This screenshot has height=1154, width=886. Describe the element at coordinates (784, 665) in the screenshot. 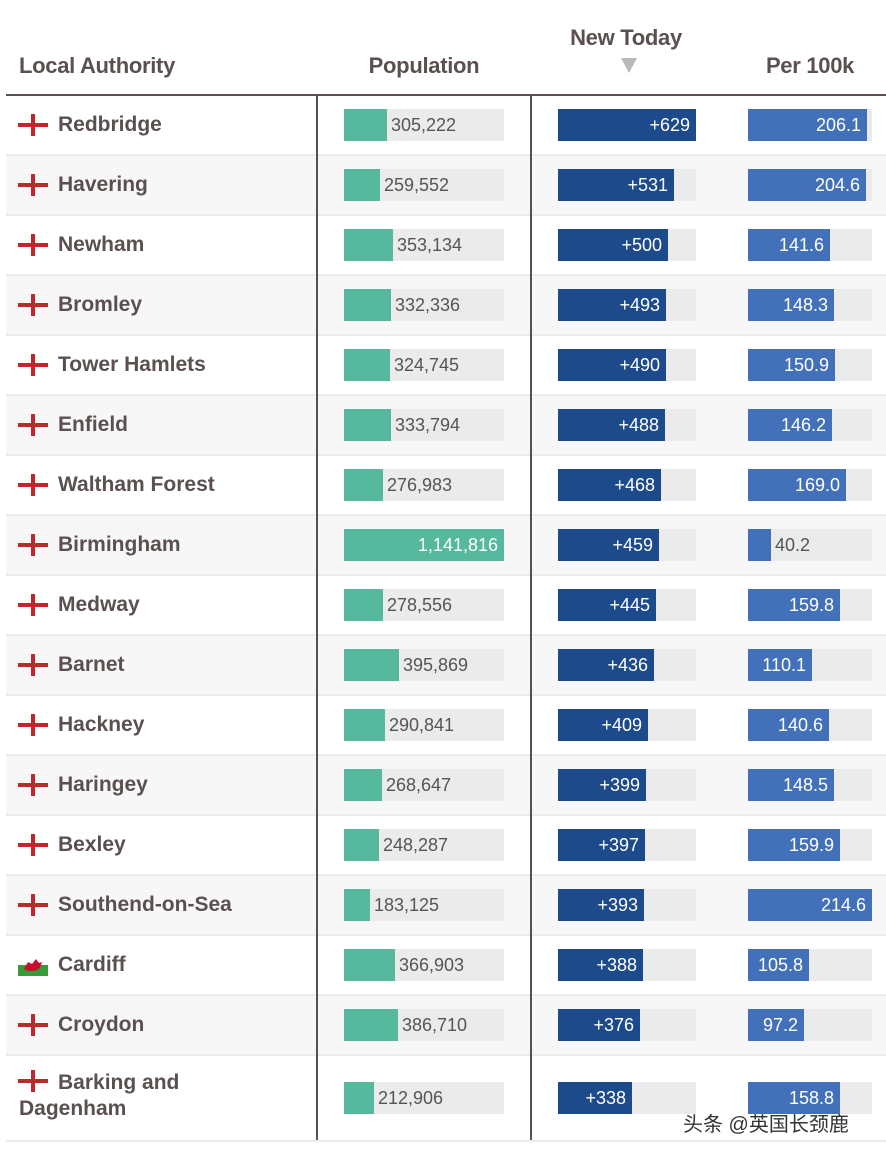

I see `per-100k-value: 110.1` at that location.